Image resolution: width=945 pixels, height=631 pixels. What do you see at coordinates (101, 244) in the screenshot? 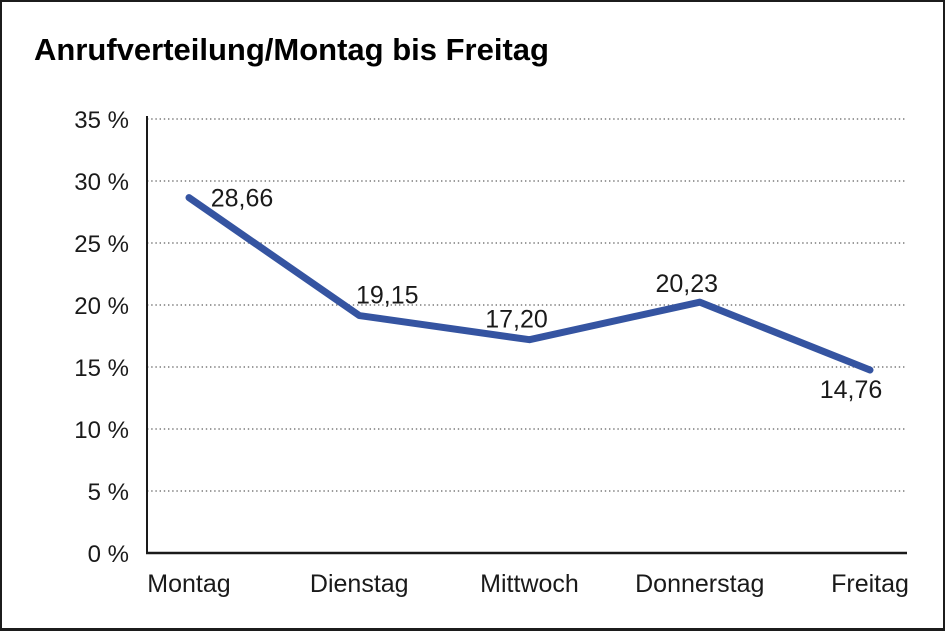
I see `y-tick-label: 25 %` at bounding box center [101, 244].